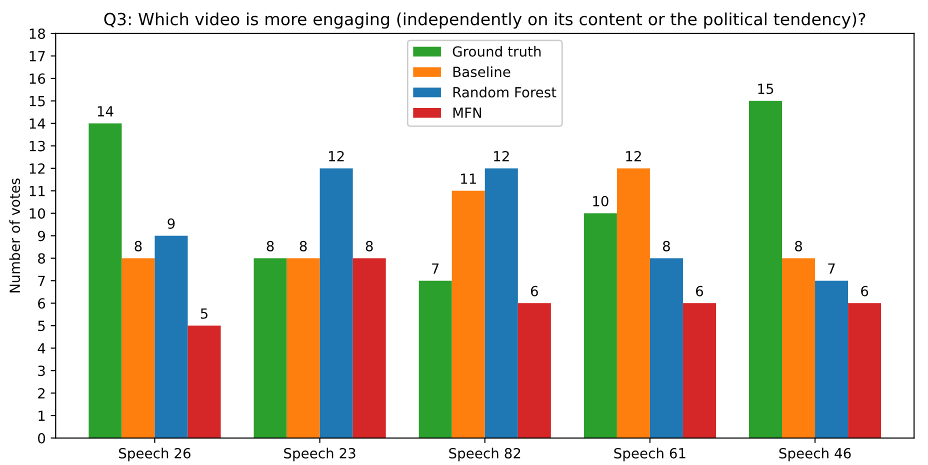 The height and width of the screenshot is (465, 928). Describe the element at coordinates (38, 33) in the screenshot. I see `y-tick-label: 18` at that location.